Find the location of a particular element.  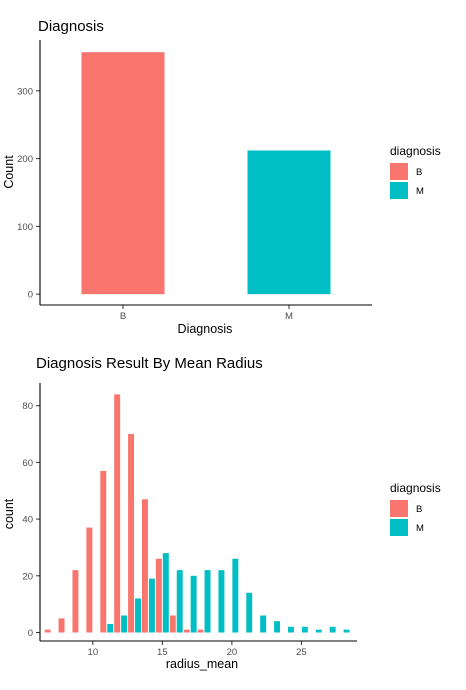

chart1-y-tick-label: 200 is located at coordinates (25, 159).